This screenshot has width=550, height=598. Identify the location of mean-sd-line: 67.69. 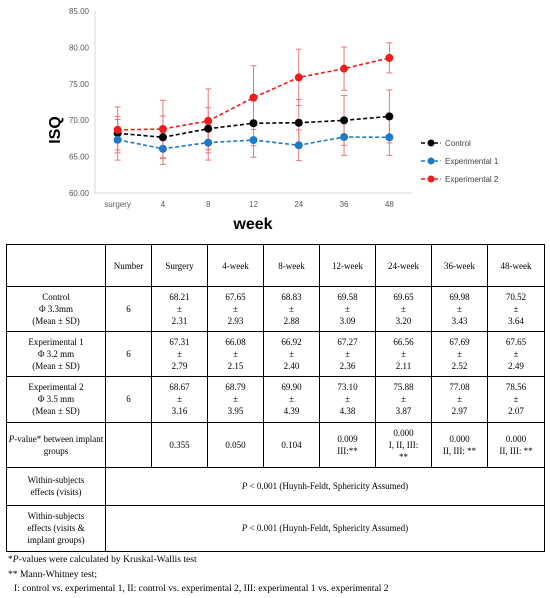
(459, 342).